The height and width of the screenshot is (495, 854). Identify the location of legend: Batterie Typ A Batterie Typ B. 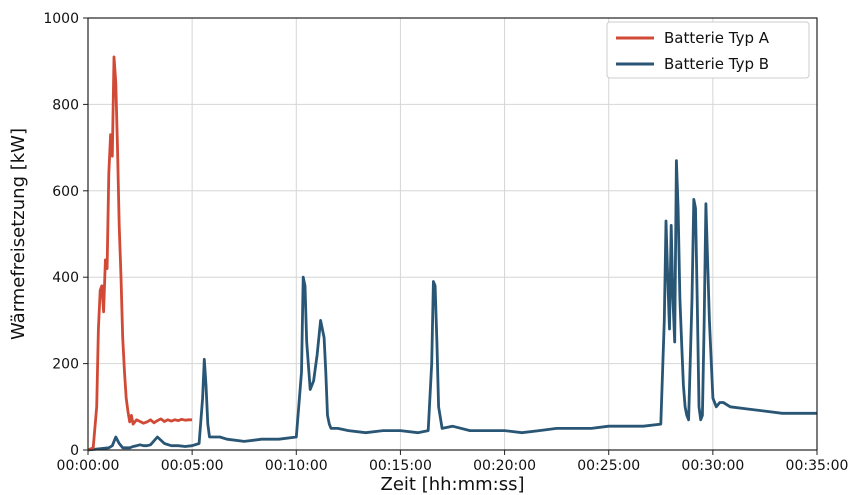
(708, 50).